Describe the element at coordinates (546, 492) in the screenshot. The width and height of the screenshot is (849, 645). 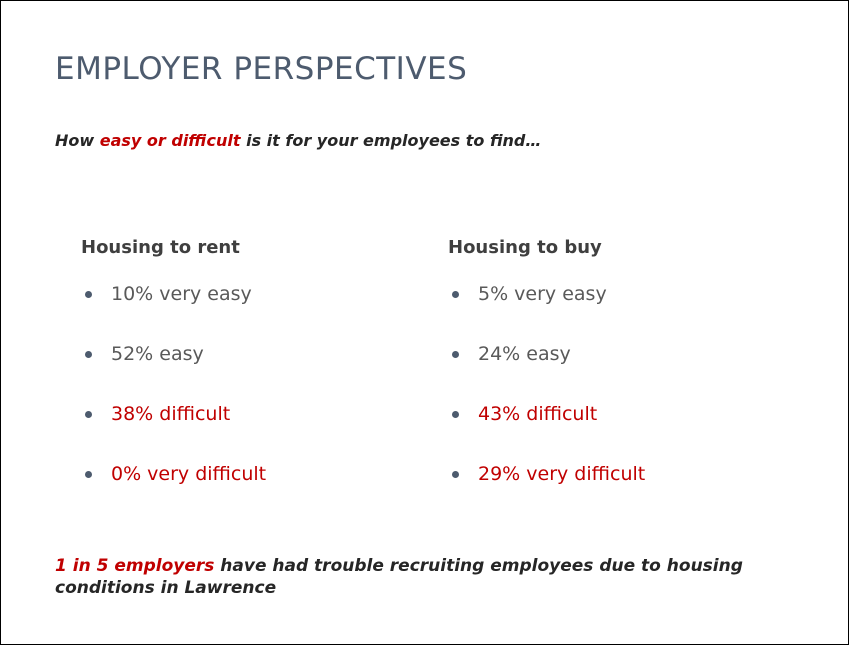
I see `bullet-item: 29% very difficult` at that location.